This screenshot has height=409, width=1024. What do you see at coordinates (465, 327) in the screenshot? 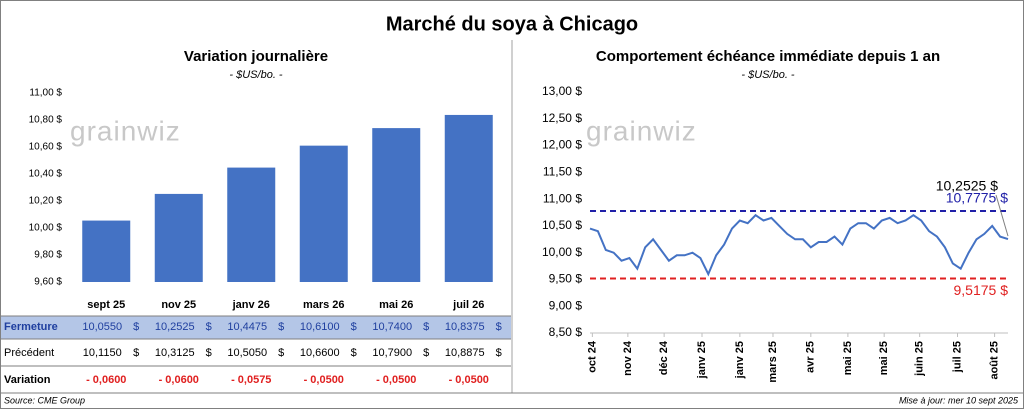
I see `table-cell: 10,8375` at bounding box center [465, 327].